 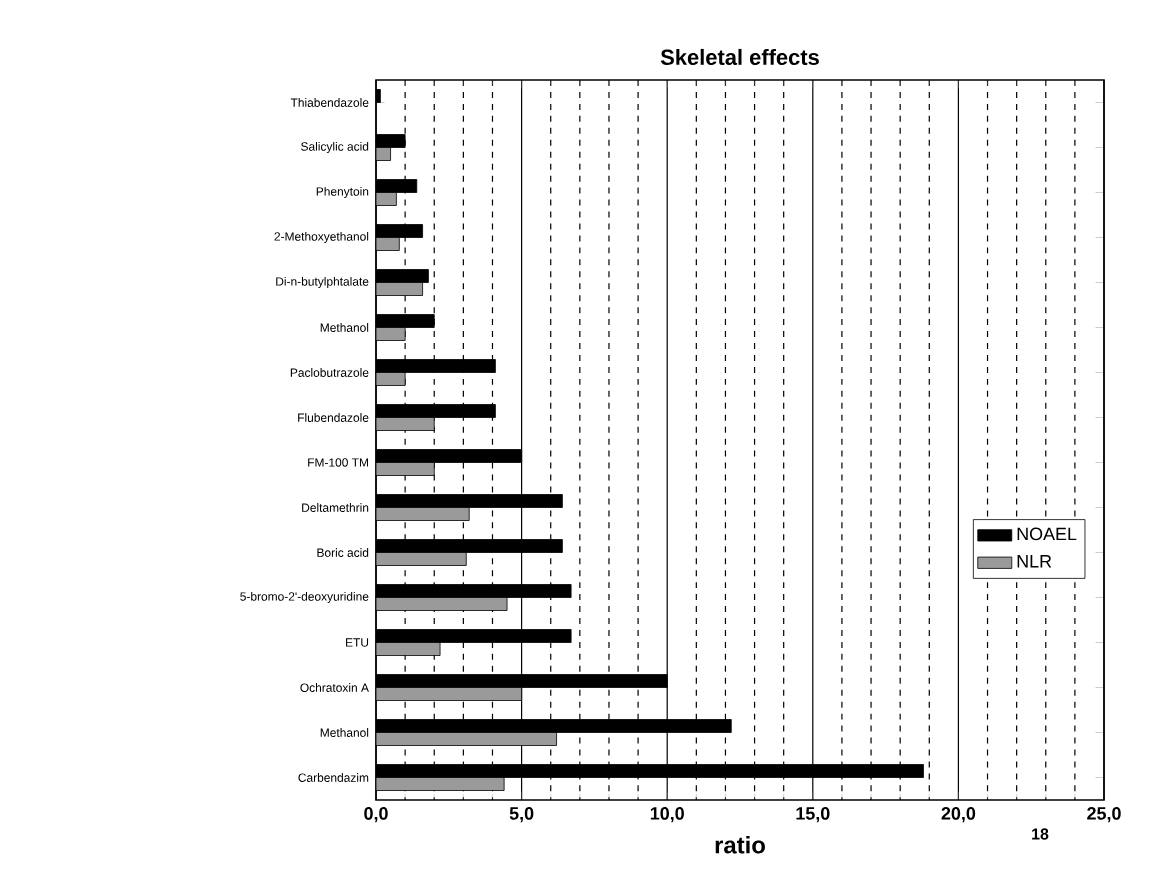 I want to click on x-tick-label: 25,0, so click(x=1104, y=815).